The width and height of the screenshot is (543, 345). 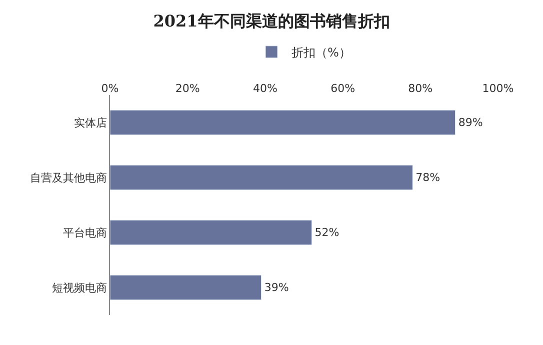 What do you see at coordinates (265, 88) in the screenshot?
I see `x-tick-label: 40%` at bounding box center [265, 88].